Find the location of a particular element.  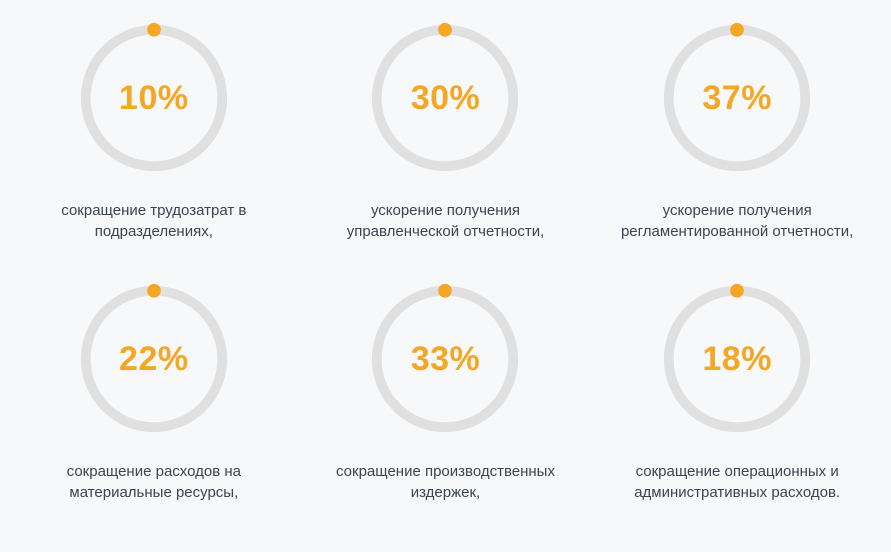

donut-value: 33% is located at coordinates (445, 358).